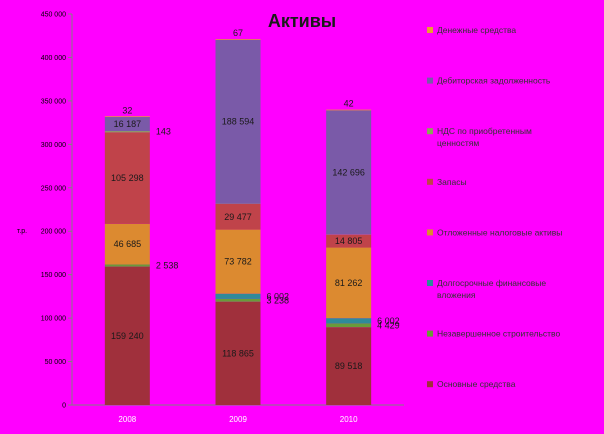 This screenshot has width=604, height=434. Describe the element at coordinates (458, 143) in the screenshot. I see `legend-entry-line: ценностям` at that location.